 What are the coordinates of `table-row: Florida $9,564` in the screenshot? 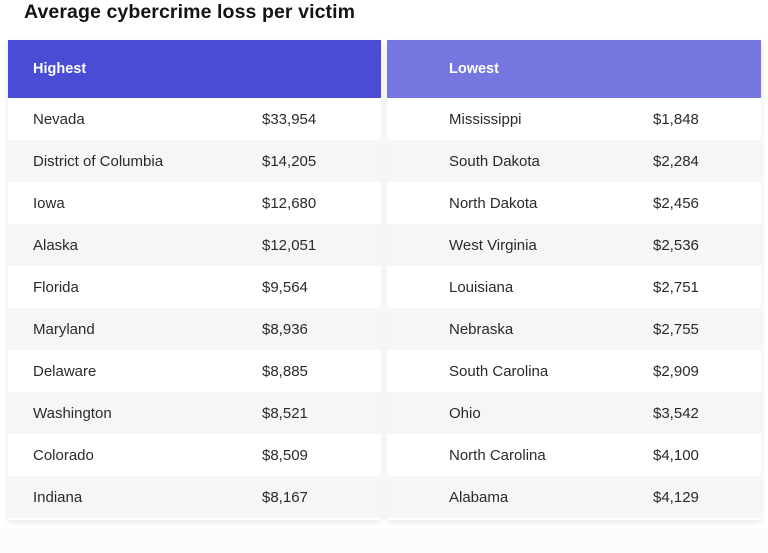 It's located at (194, 287).